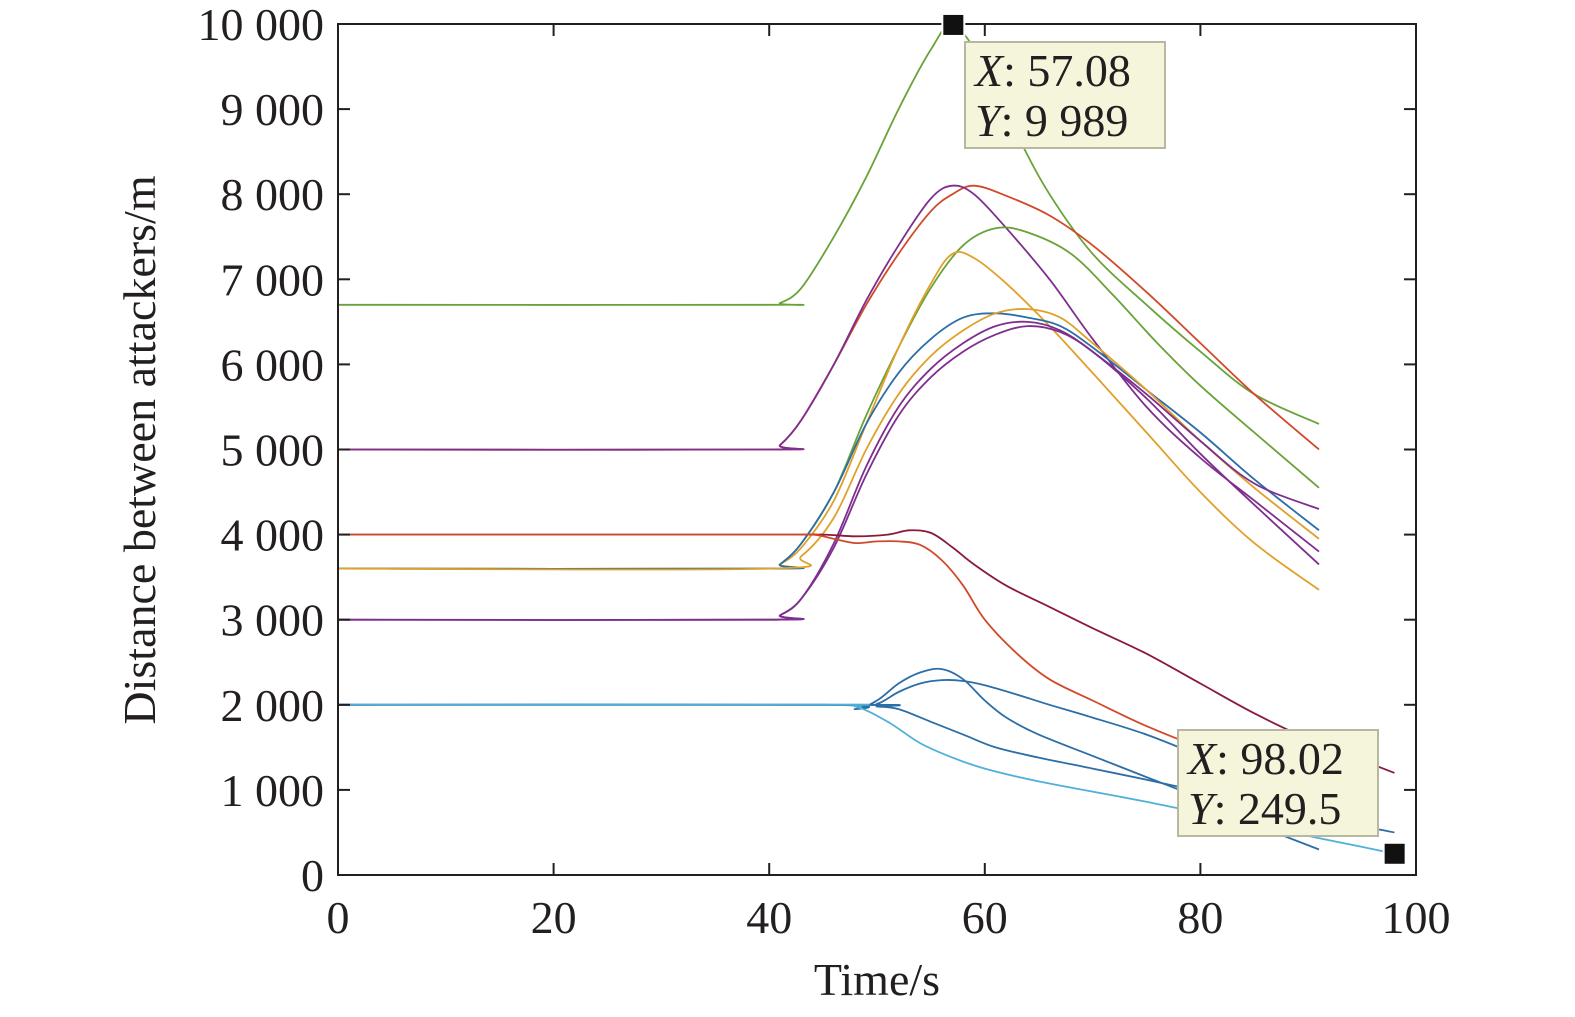 The height and width of the screenshot is (1017, 1575). I want to click on data-tip: X: 57.08Y: 9 989, so click(1053, 80).